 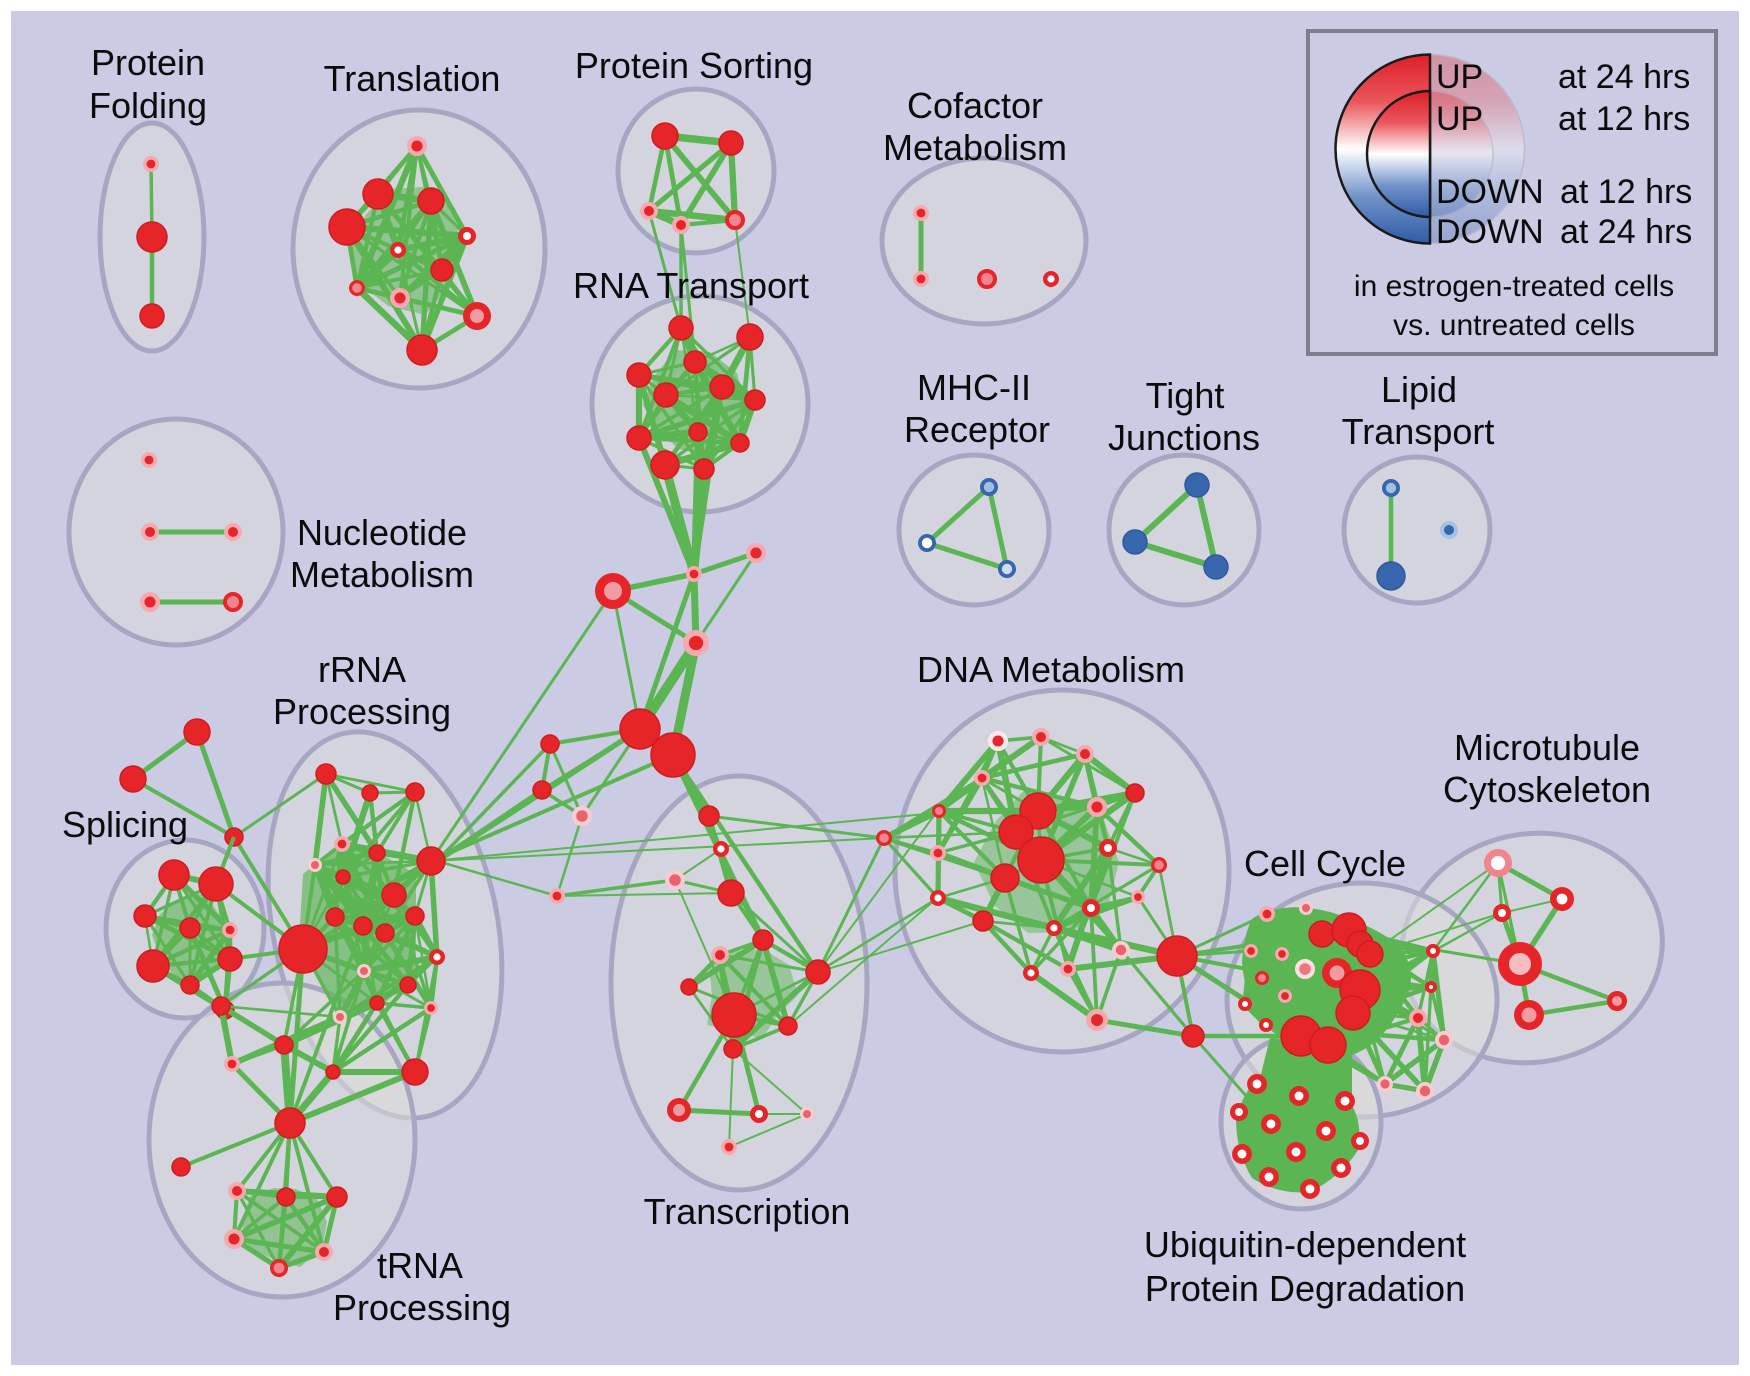 I want to click on svg-text: Protein Degradation, so click(x=1305, y=1288).